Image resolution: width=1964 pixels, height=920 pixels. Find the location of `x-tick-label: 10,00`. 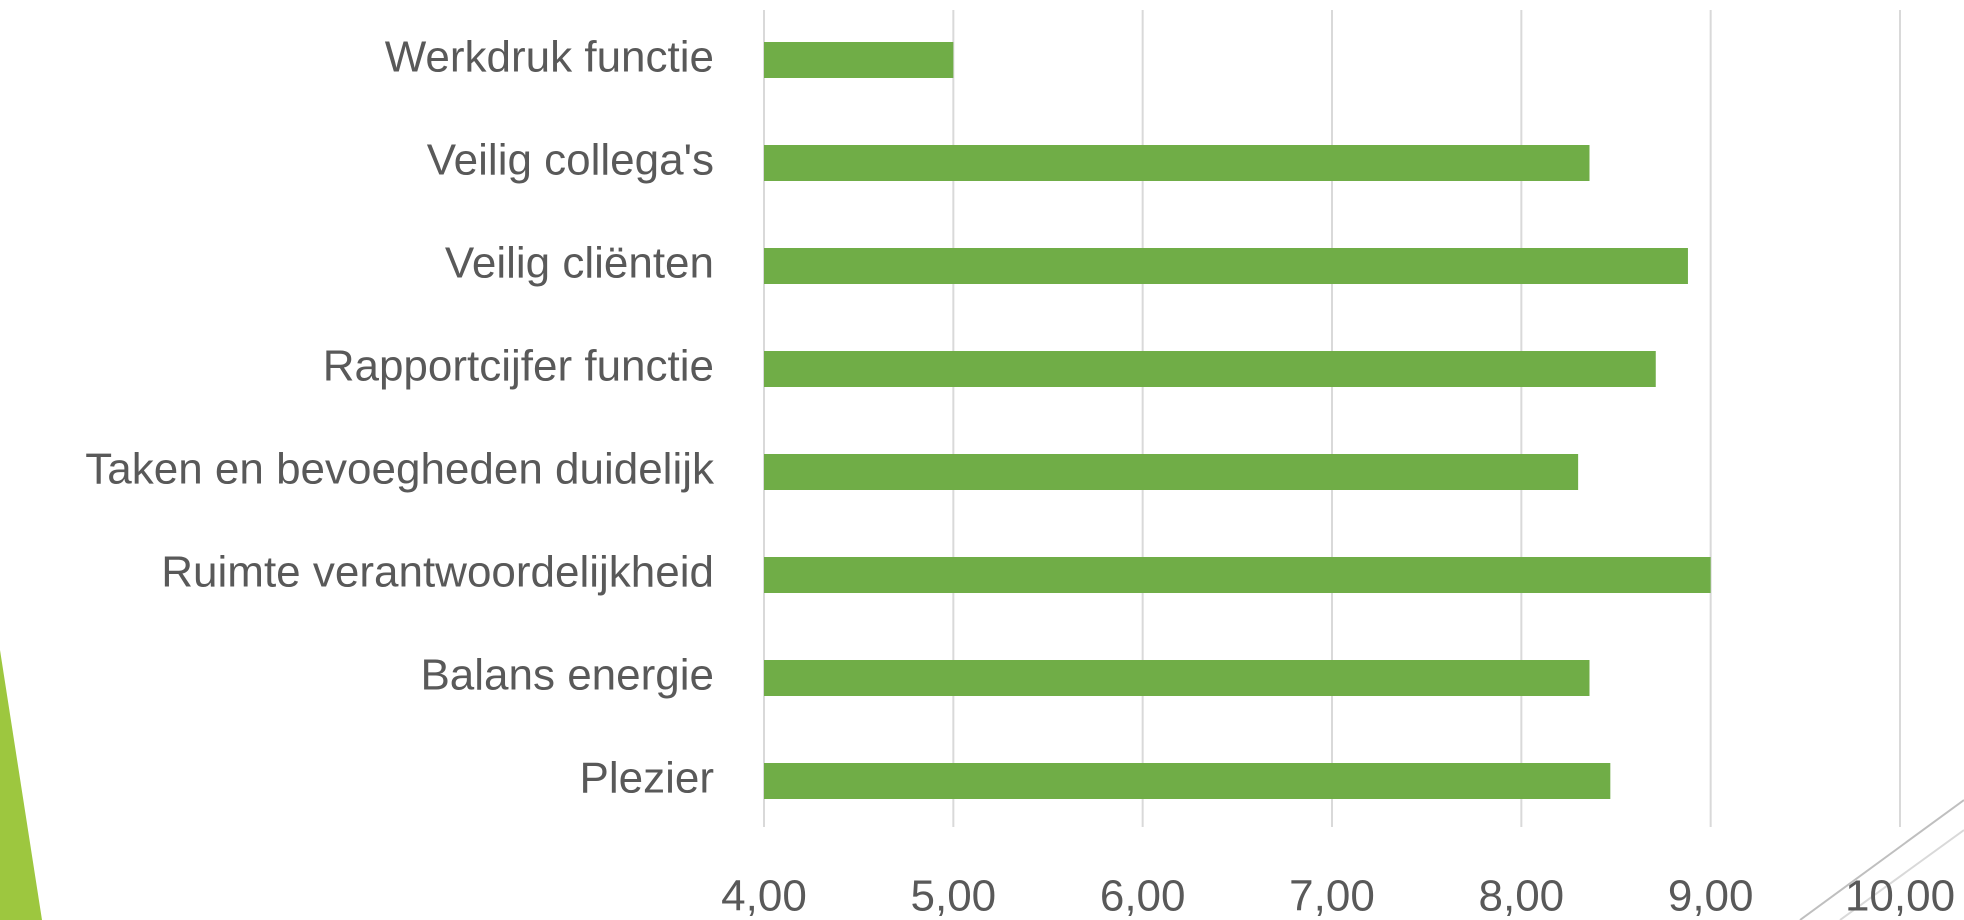

x-tick-label: 10,00 is located at coordinates (1900, 896).